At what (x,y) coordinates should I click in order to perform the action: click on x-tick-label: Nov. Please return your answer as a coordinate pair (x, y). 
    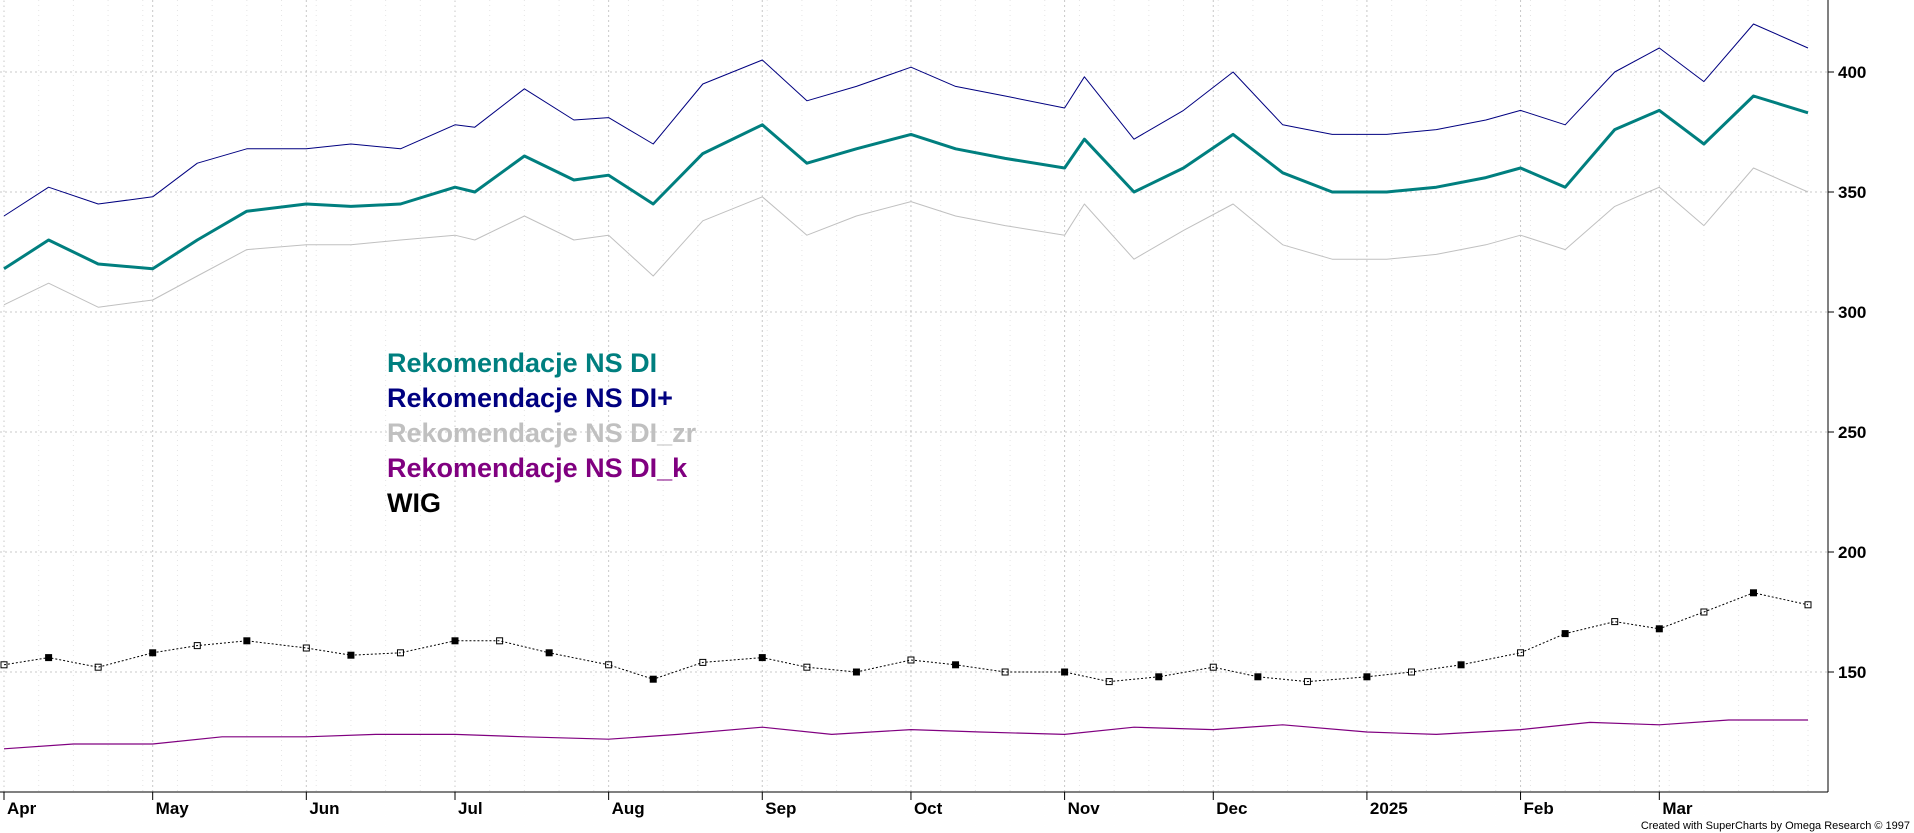
    Looking at the image, I should click on (1084, 808).